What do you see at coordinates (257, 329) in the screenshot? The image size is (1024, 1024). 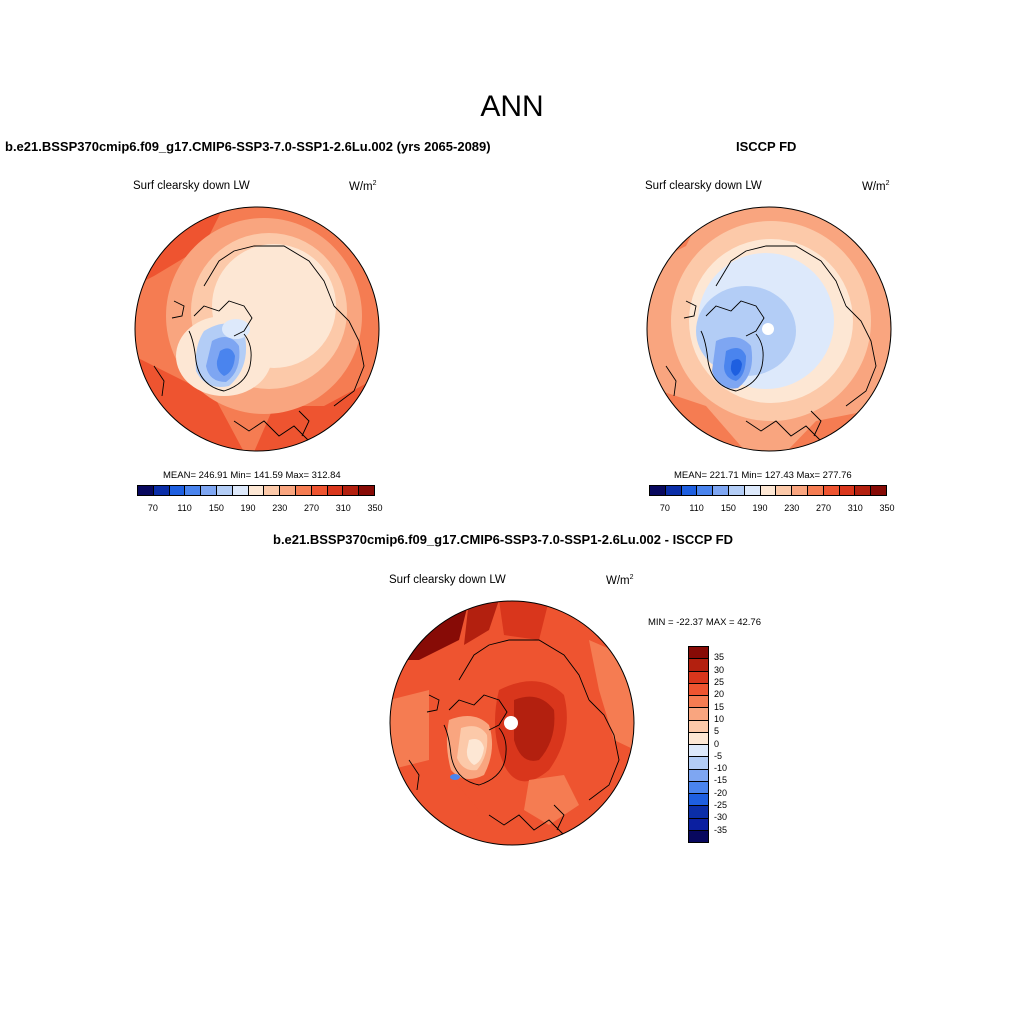 I see `model-polar-map` at bounding box center [257, 329].